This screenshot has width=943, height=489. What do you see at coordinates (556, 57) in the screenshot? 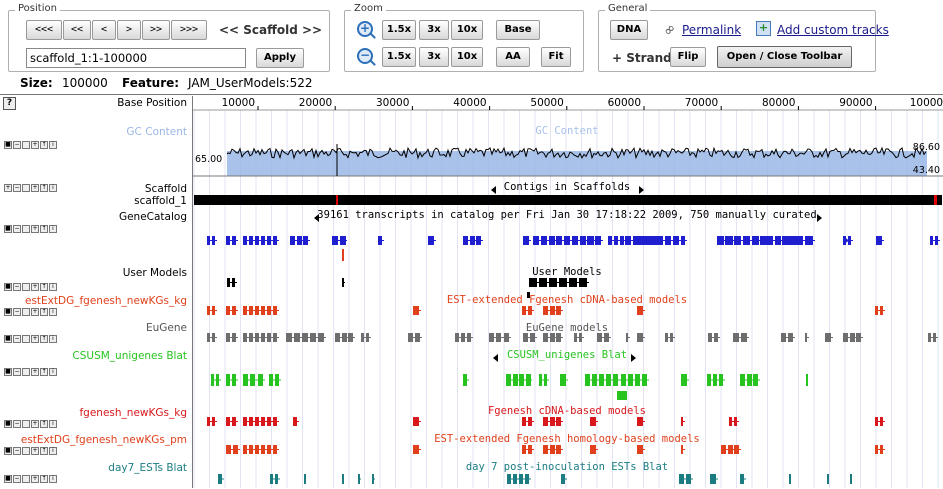
I see `fit-button: Fit` at bounding box center [556, 57].